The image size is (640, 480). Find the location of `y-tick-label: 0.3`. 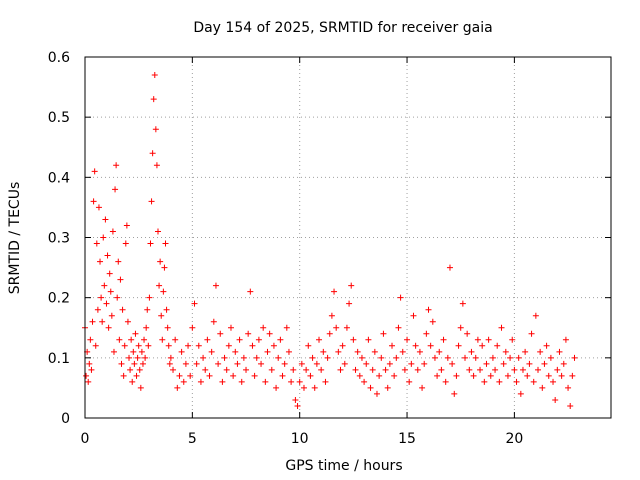

y-tick-label: 0.3 is located at coordinates (59, 239).